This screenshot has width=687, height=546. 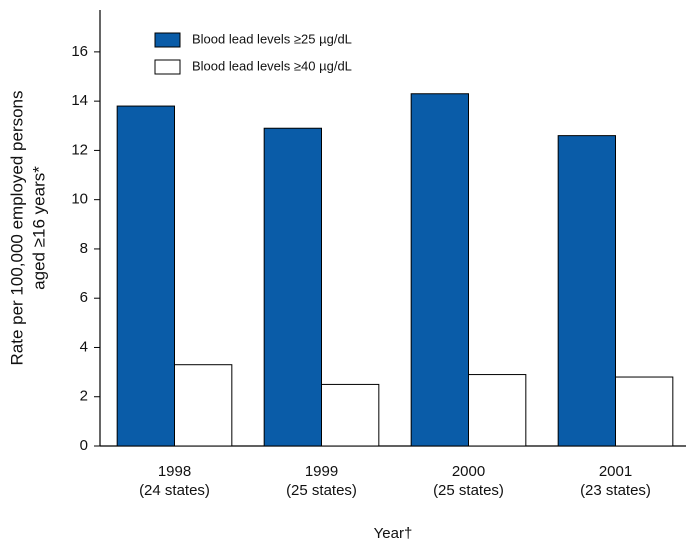 I want to click on x-axis-label: Year†, so click(x=393, y=533).